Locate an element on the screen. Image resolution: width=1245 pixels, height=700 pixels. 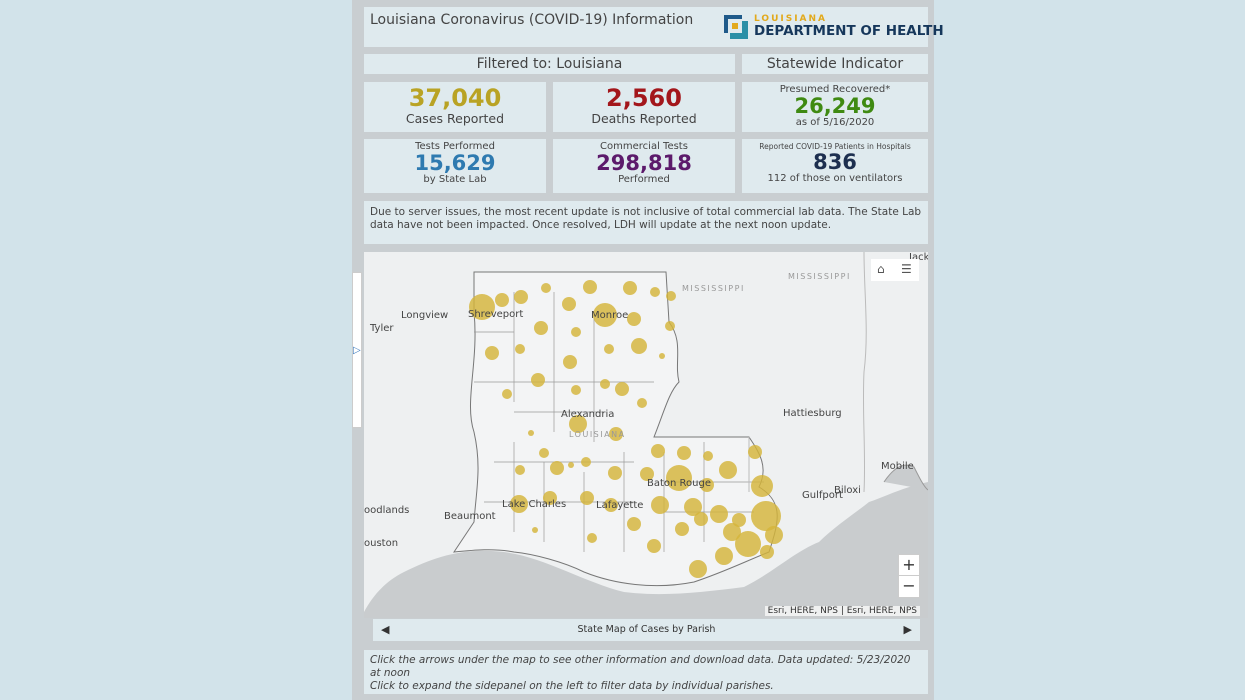
sidepanel-expand-tab: ▷ is located at coordinates (357, 350).